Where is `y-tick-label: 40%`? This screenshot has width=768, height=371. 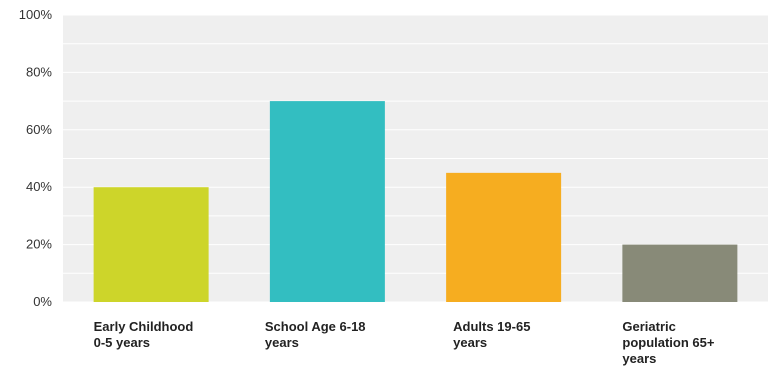
y-tick-label: 40% is located at coordinates (39, 186).